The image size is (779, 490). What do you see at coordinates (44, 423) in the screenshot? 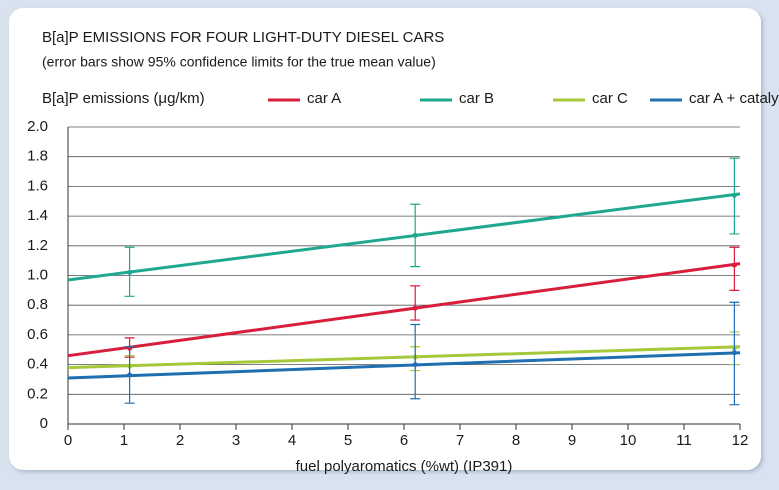
I see `y-tick-label: 0` at bounding box center [44, 423].